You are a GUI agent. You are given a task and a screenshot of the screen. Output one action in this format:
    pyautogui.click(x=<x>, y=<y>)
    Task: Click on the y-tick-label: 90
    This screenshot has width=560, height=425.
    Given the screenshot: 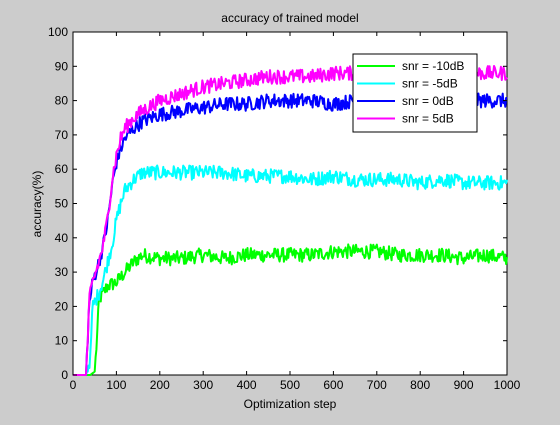 What is the action you would take?
    pyautogui.click(x=62, y=66)
    